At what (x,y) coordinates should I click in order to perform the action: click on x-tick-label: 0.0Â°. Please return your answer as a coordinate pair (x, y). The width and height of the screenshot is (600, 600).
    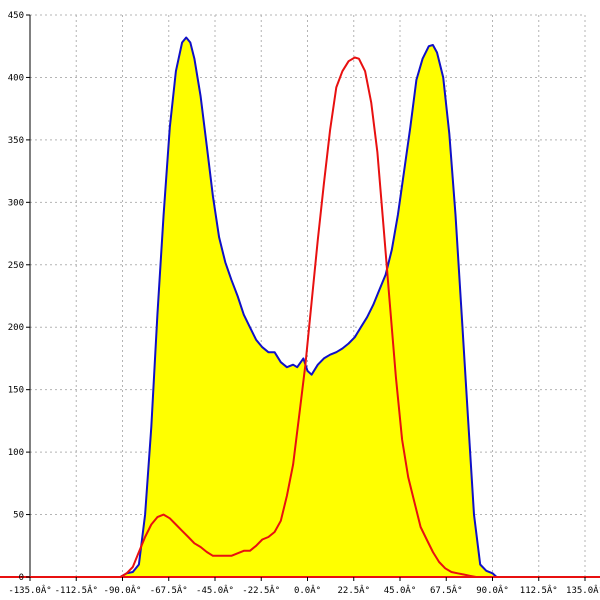
    Looking at the image, I should click on (307, 590).